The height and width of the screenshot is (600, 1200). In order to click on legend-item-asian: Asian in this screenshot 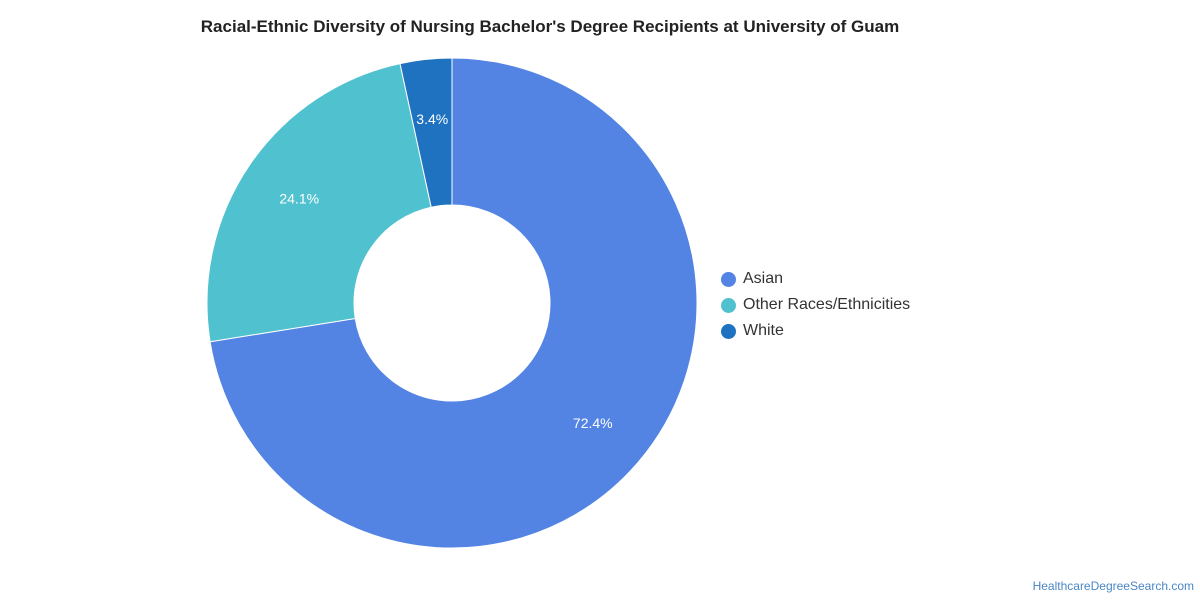, I will do `click(815, 279)`.